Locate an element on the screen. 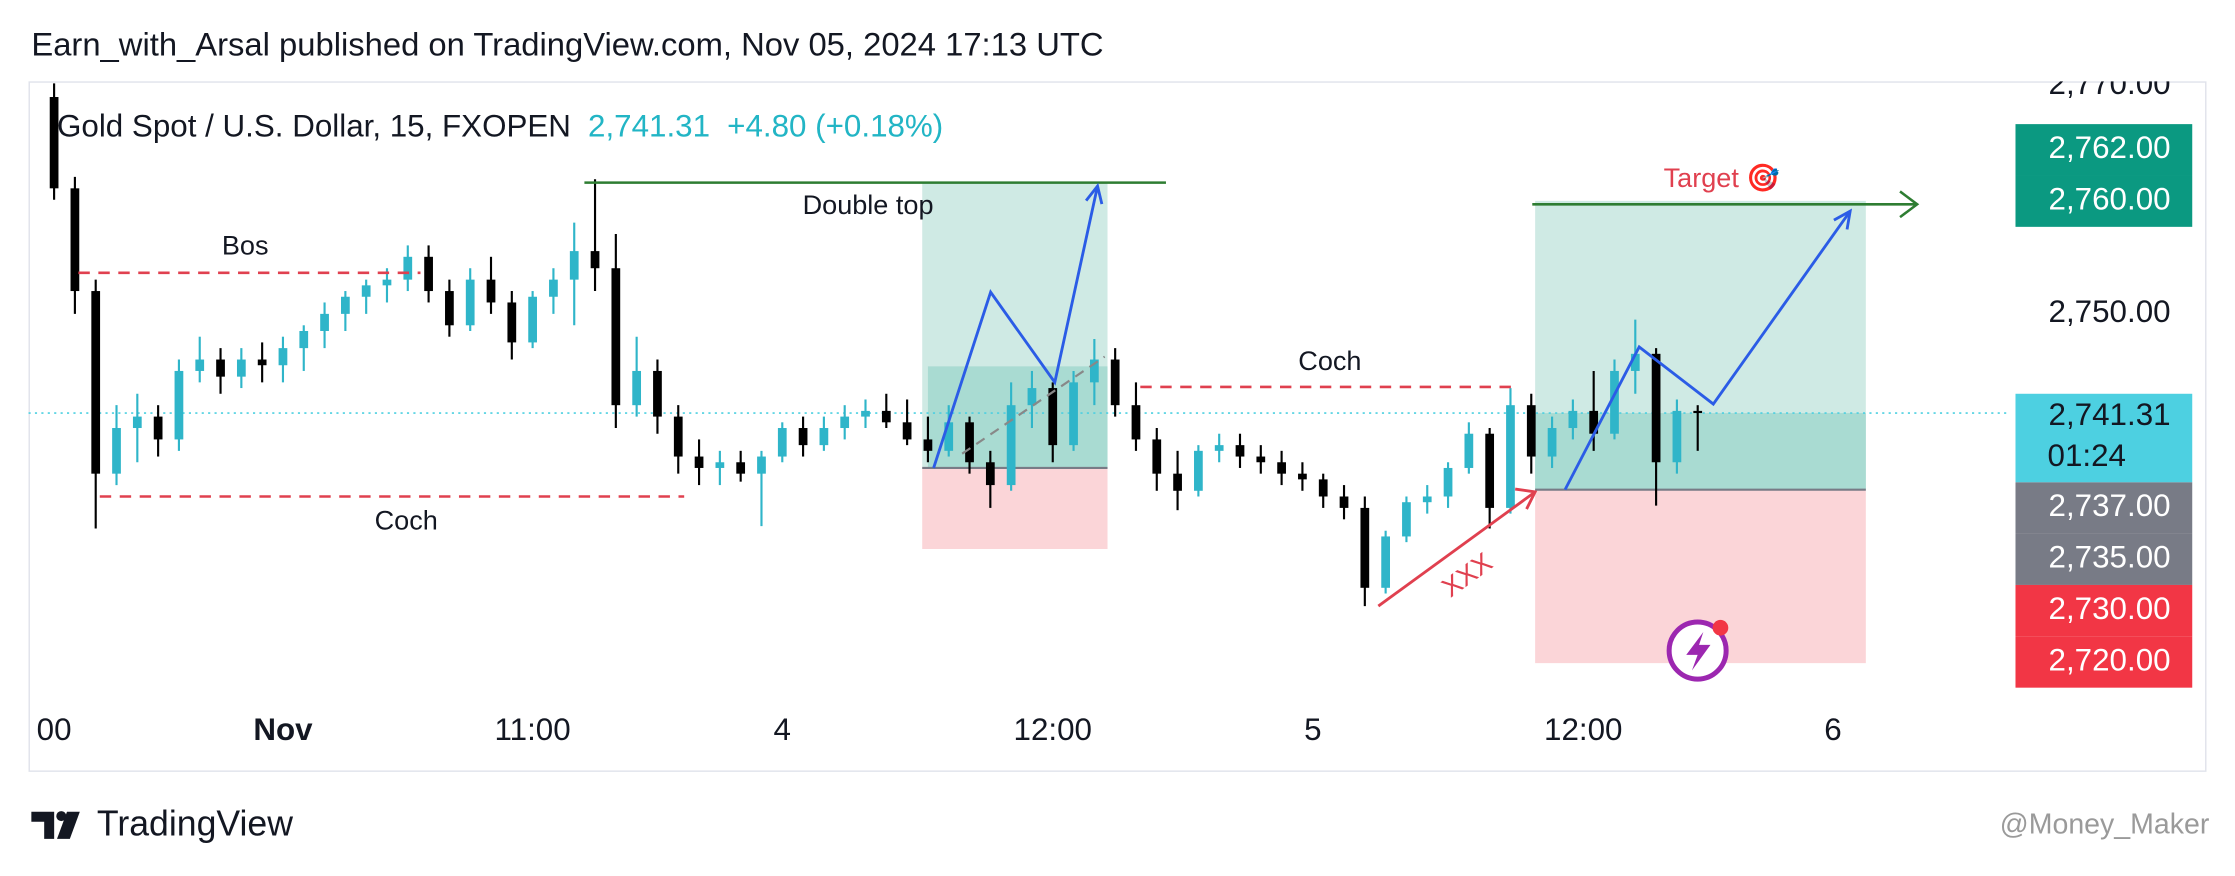 Image resolution: width=2235 pixels, height=876 pixels. price-badge-label: 2,735.00 is located at coordinates (2110, 557).